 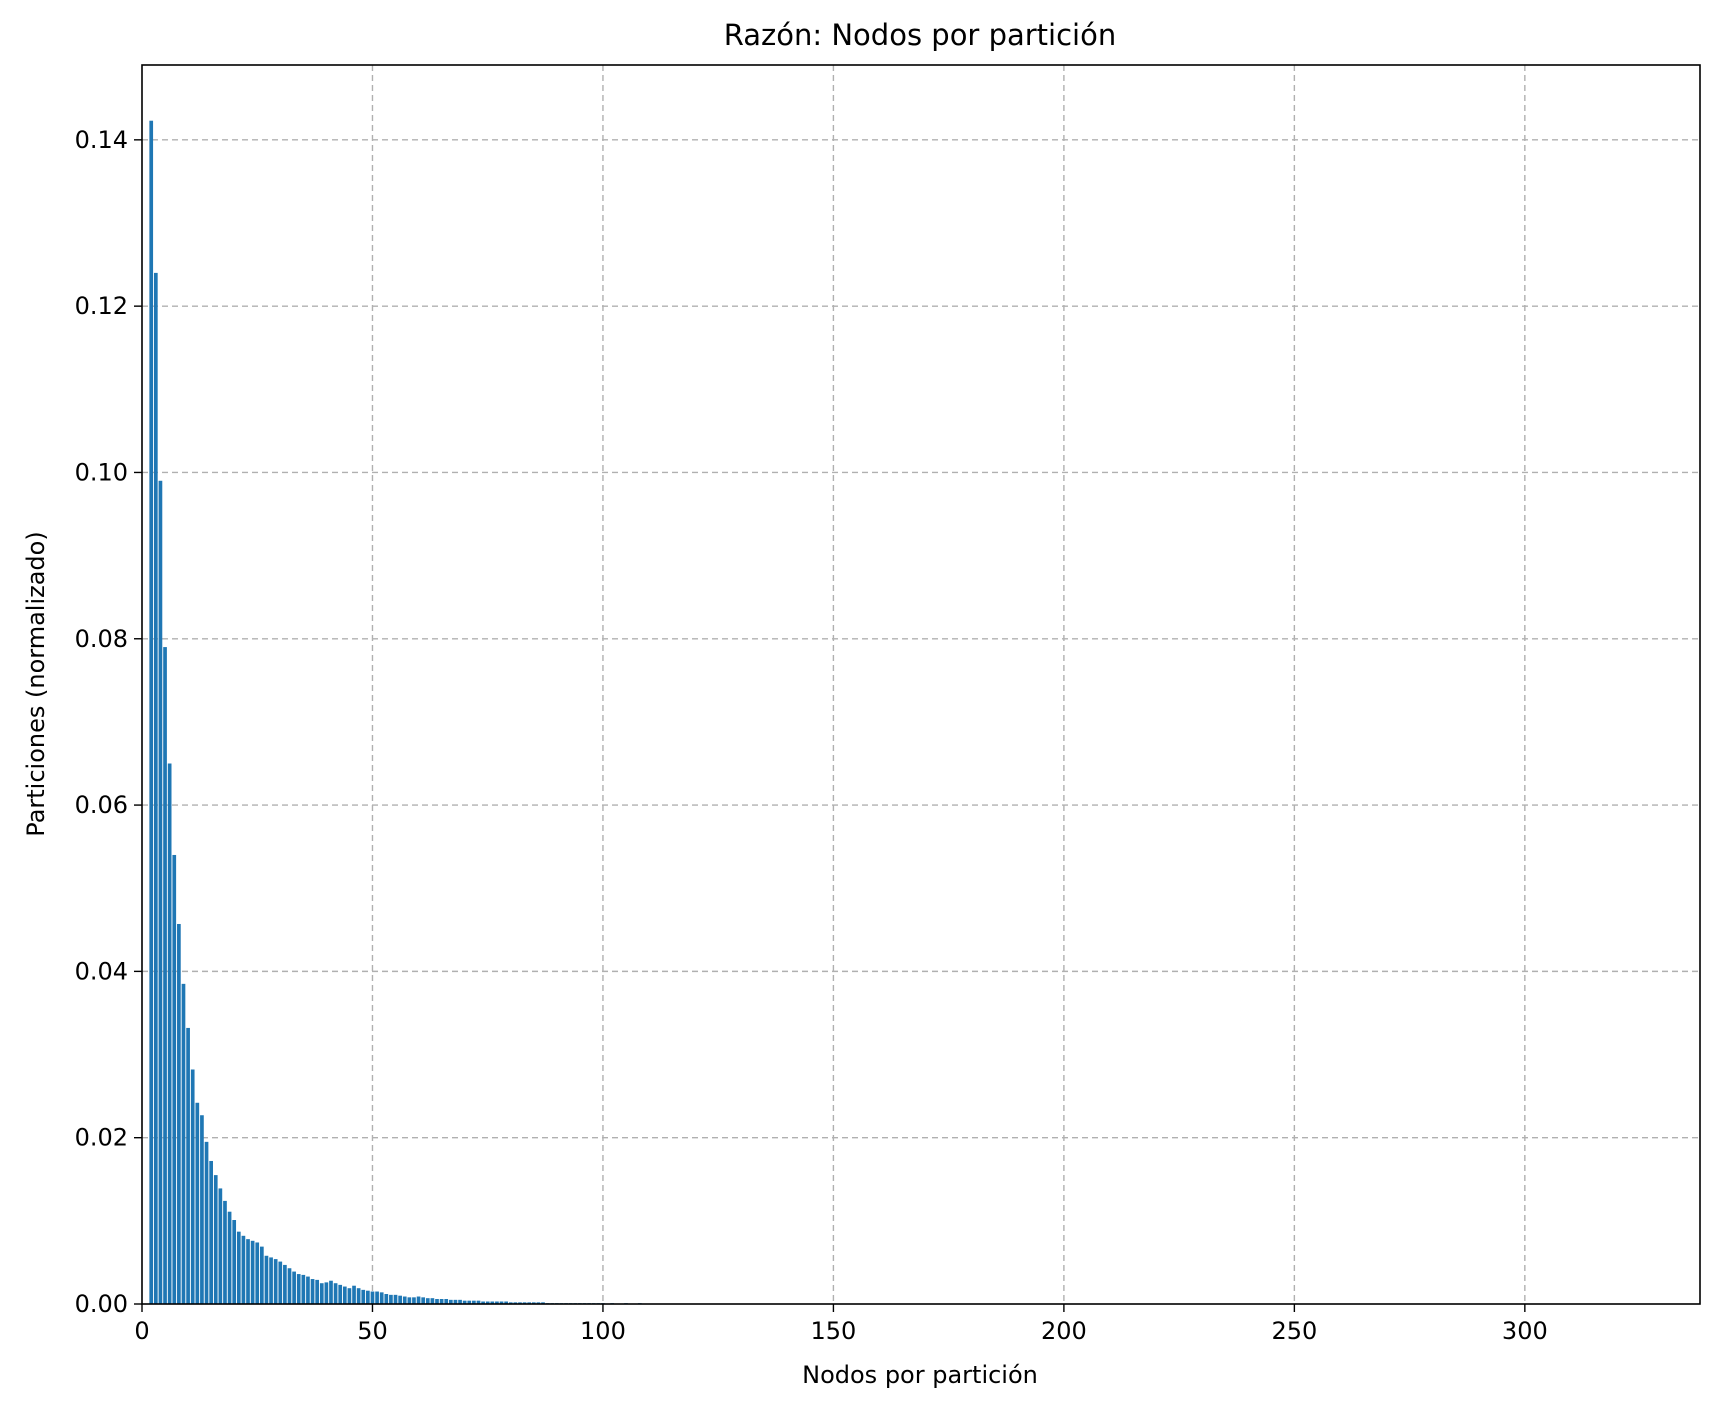 I want to click on y-tick-label: 0.02, so click(x=101, y=1138).